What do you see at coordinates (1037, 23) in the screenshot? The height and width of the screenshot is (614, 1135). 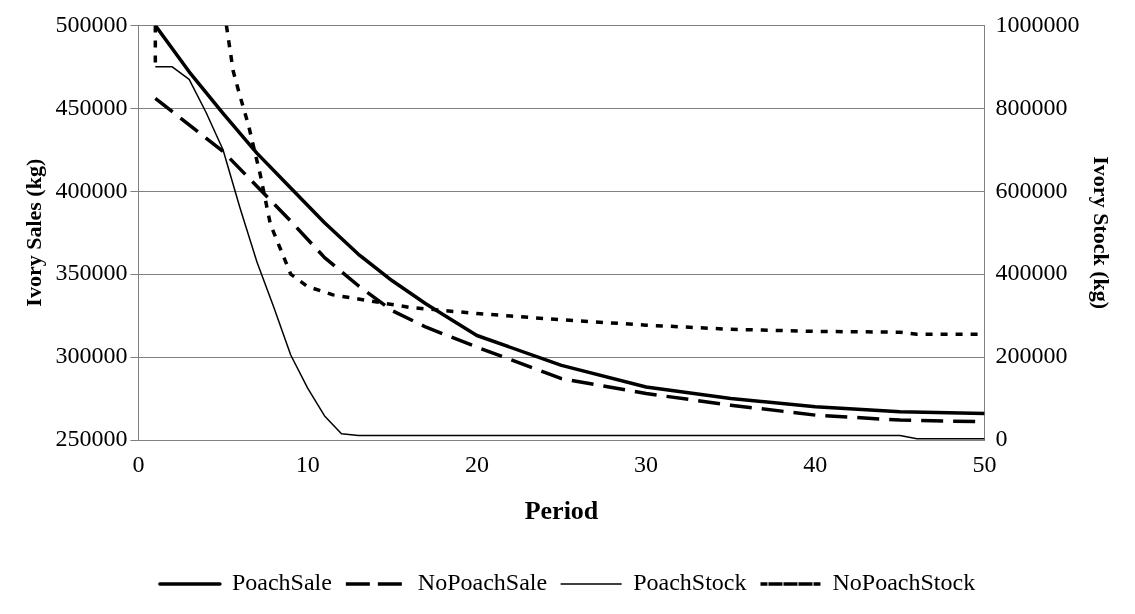 I see `y2-tick-label: 1000000` at bounding box center [1037, 23].